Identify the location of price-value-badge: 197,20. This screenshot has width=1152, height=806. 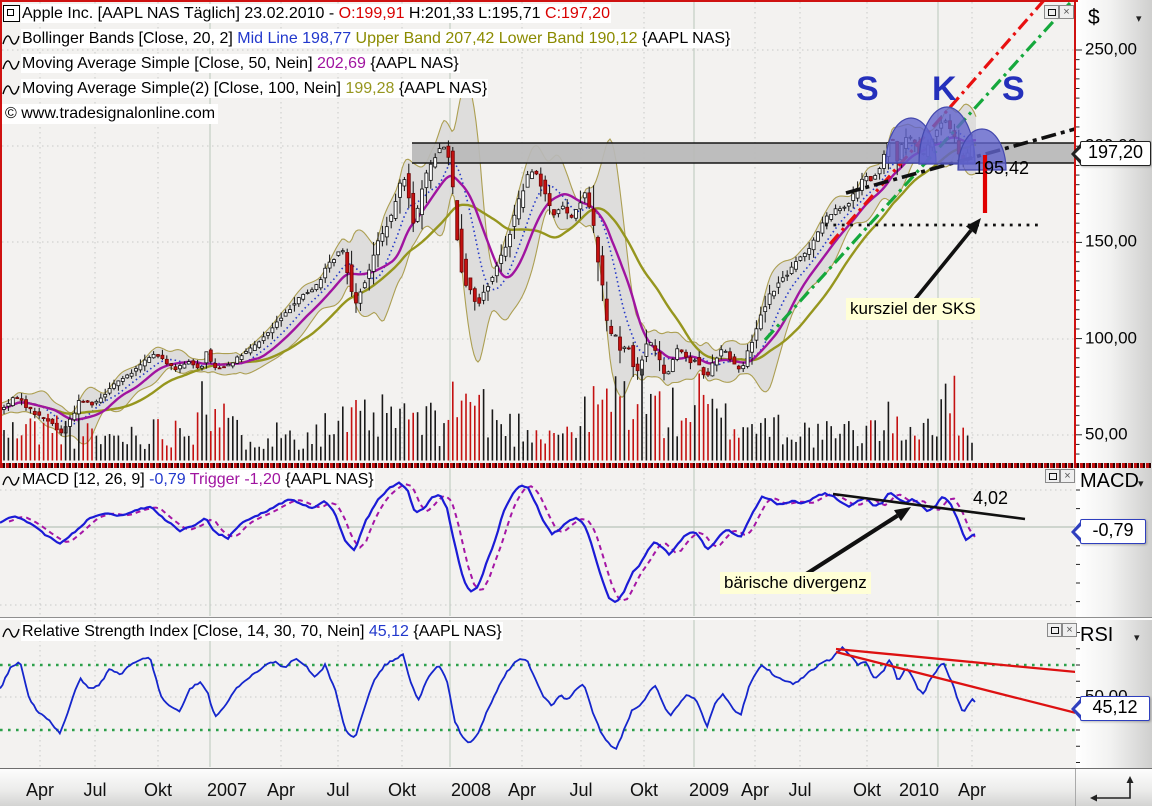
(1115, 153).